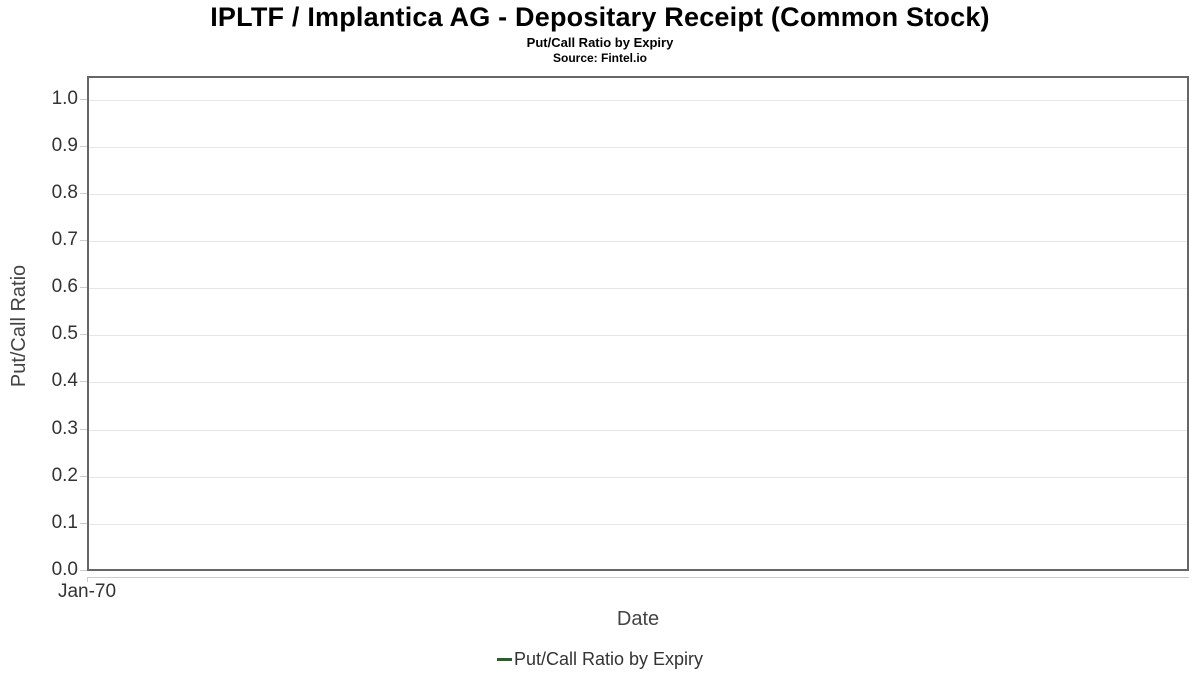  Describe the element at coordinates (64, 98) in the screenshot. I see `y-tick-label: 1.0` at that location.